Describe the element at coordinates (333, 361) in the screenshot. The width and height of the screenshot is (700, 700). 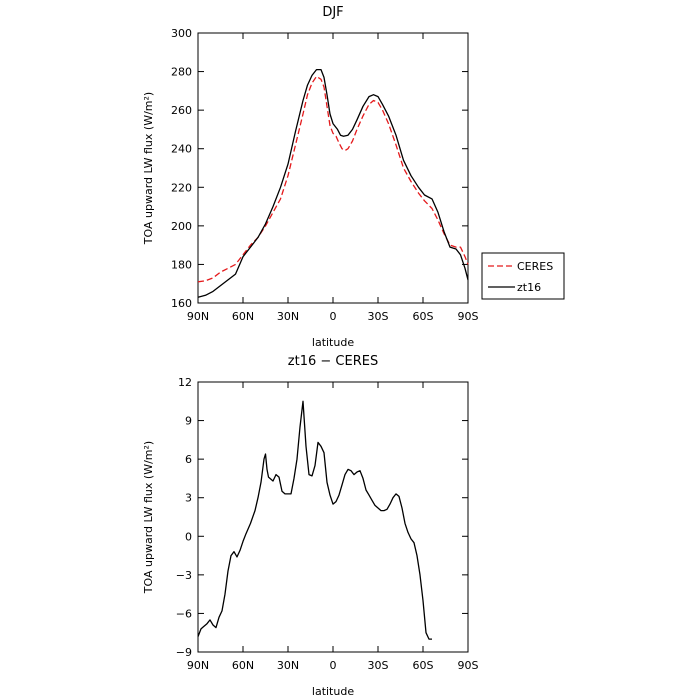
I see `bottom-chart-title: zt16 − CERES` at that location.